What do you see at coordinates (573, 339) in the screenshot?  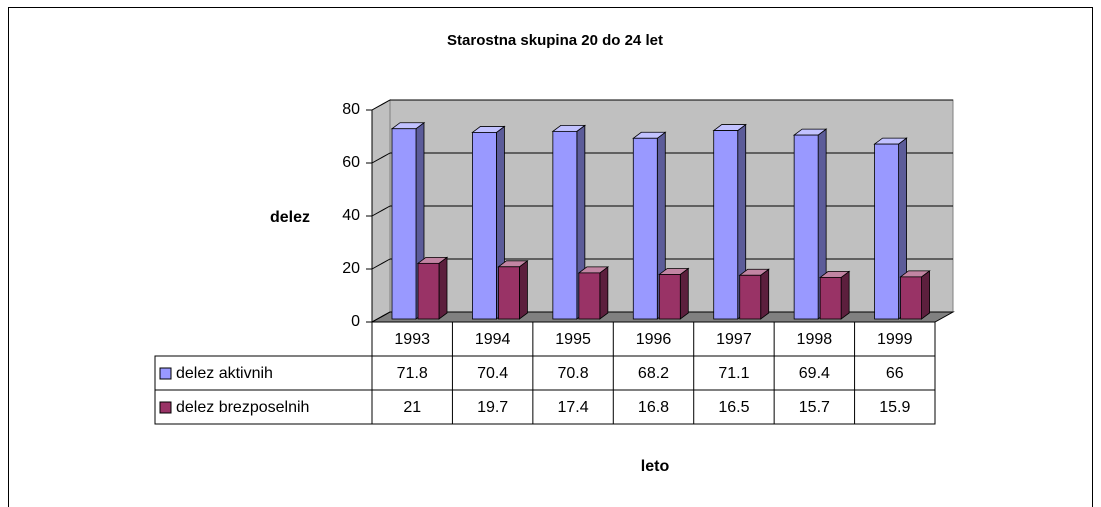 I see `x-tick-label: 1995` at bounding box center [573, 339].